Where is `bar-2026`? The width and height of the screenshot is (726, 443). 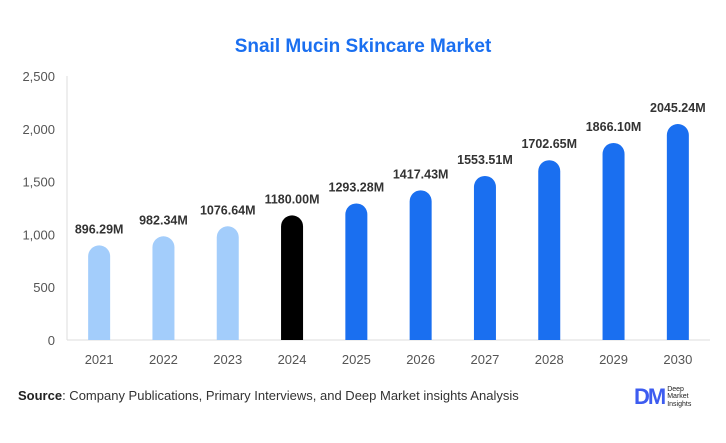
bar-2026 is located at coordinates (420, 265).